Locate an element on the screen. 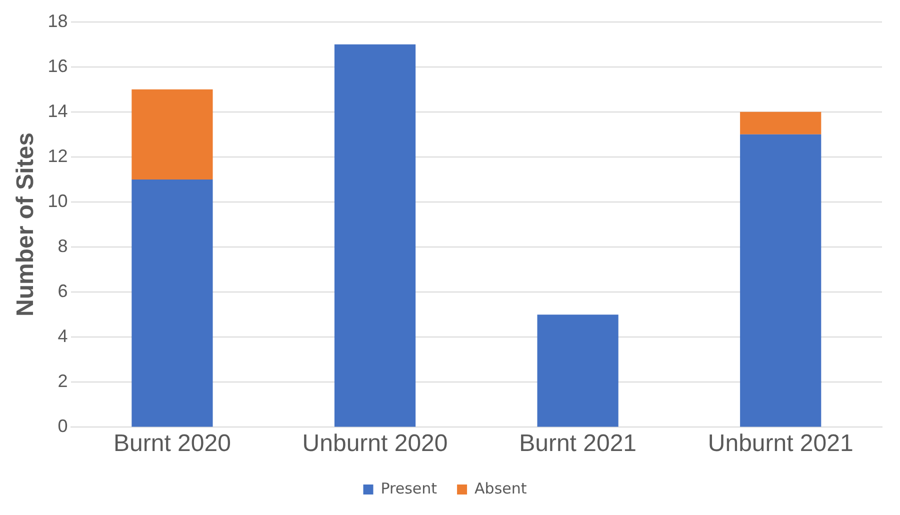 The width and height of the screenshot is (900, 515). y-tick-label: 14 is located at coordinates (58, 110).